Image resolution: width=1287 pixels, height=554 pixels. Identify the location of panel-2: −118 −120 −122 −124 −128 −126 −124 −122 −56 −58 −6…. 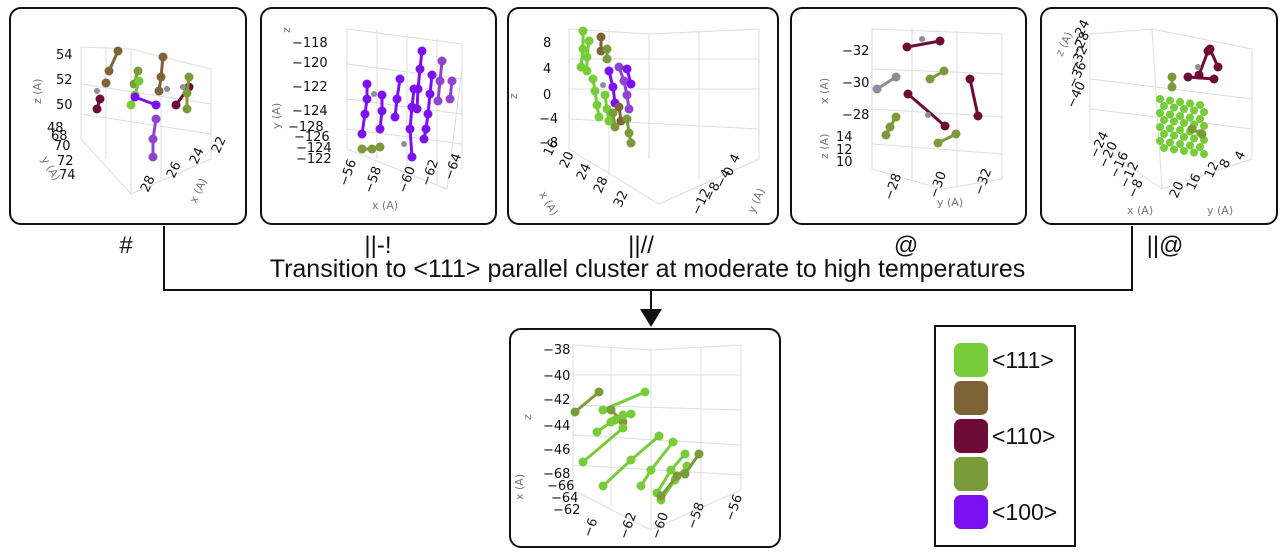
(378, 116).